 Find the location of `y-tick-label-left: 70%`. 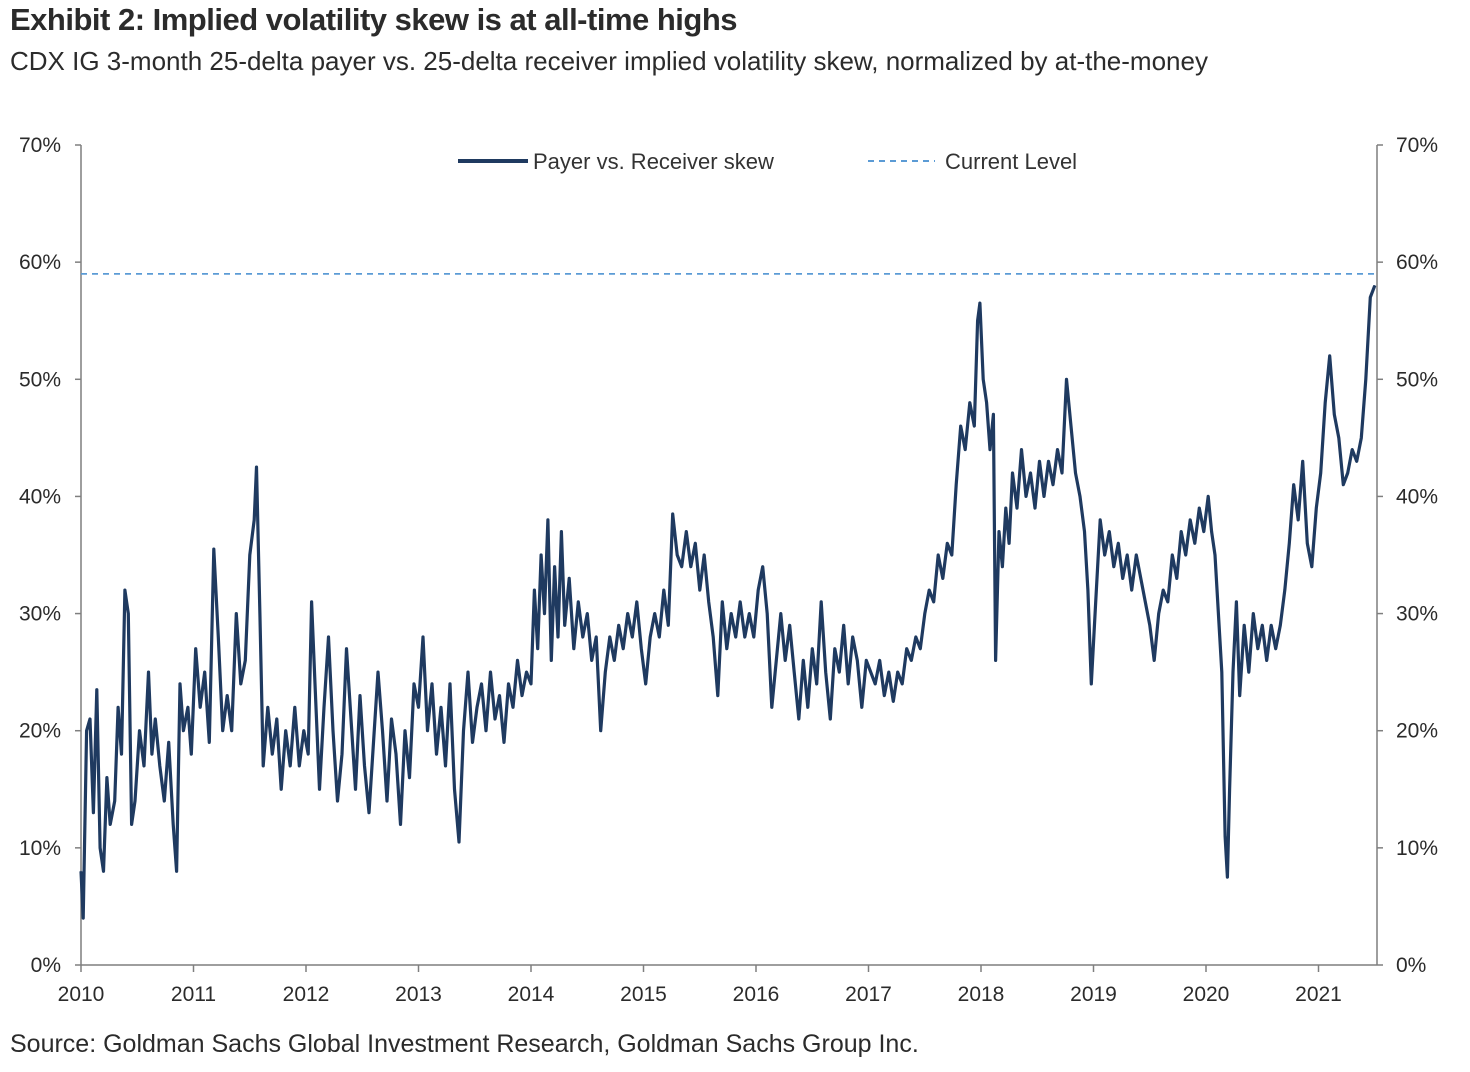

y-tick-label-left: 70% is located at coordinates (40, 145).